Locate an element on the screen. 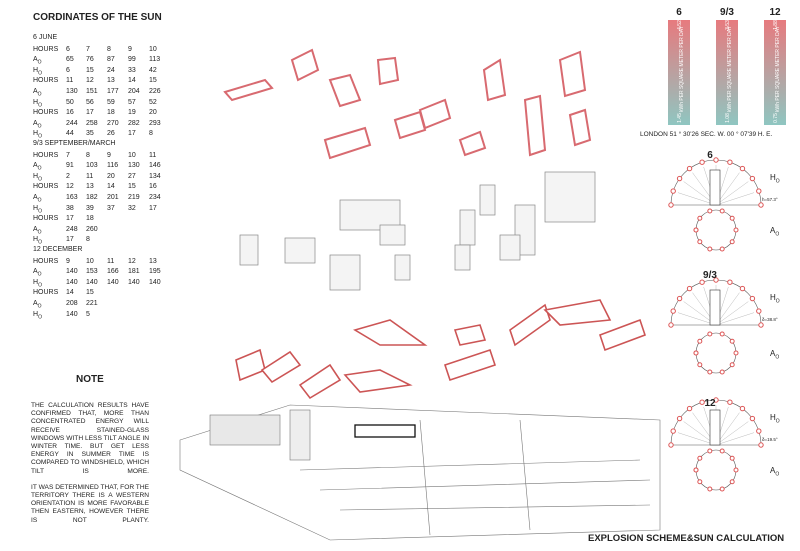 The width and height of the screenshot is (800, 551). table-cell: 293 is located at coordinates (155, 123).